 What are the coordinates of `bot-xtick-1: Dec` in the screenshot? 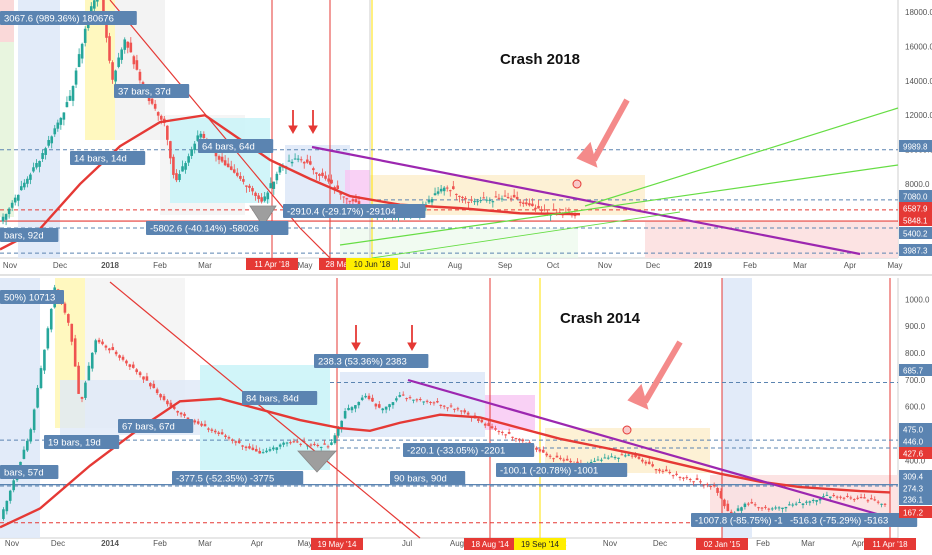 It's located at (58, 543).